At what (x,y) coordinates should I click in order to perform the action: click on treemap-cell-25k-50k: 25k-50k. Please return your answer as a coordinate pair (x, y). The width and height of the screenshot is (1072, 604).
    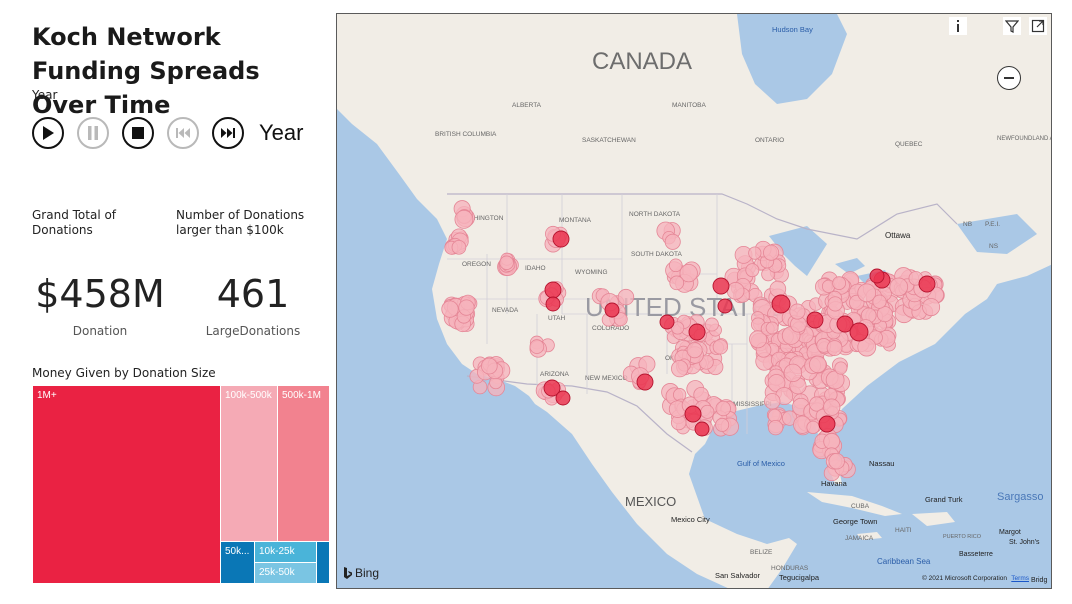
    Looking at the image, I should click on (285, 573).